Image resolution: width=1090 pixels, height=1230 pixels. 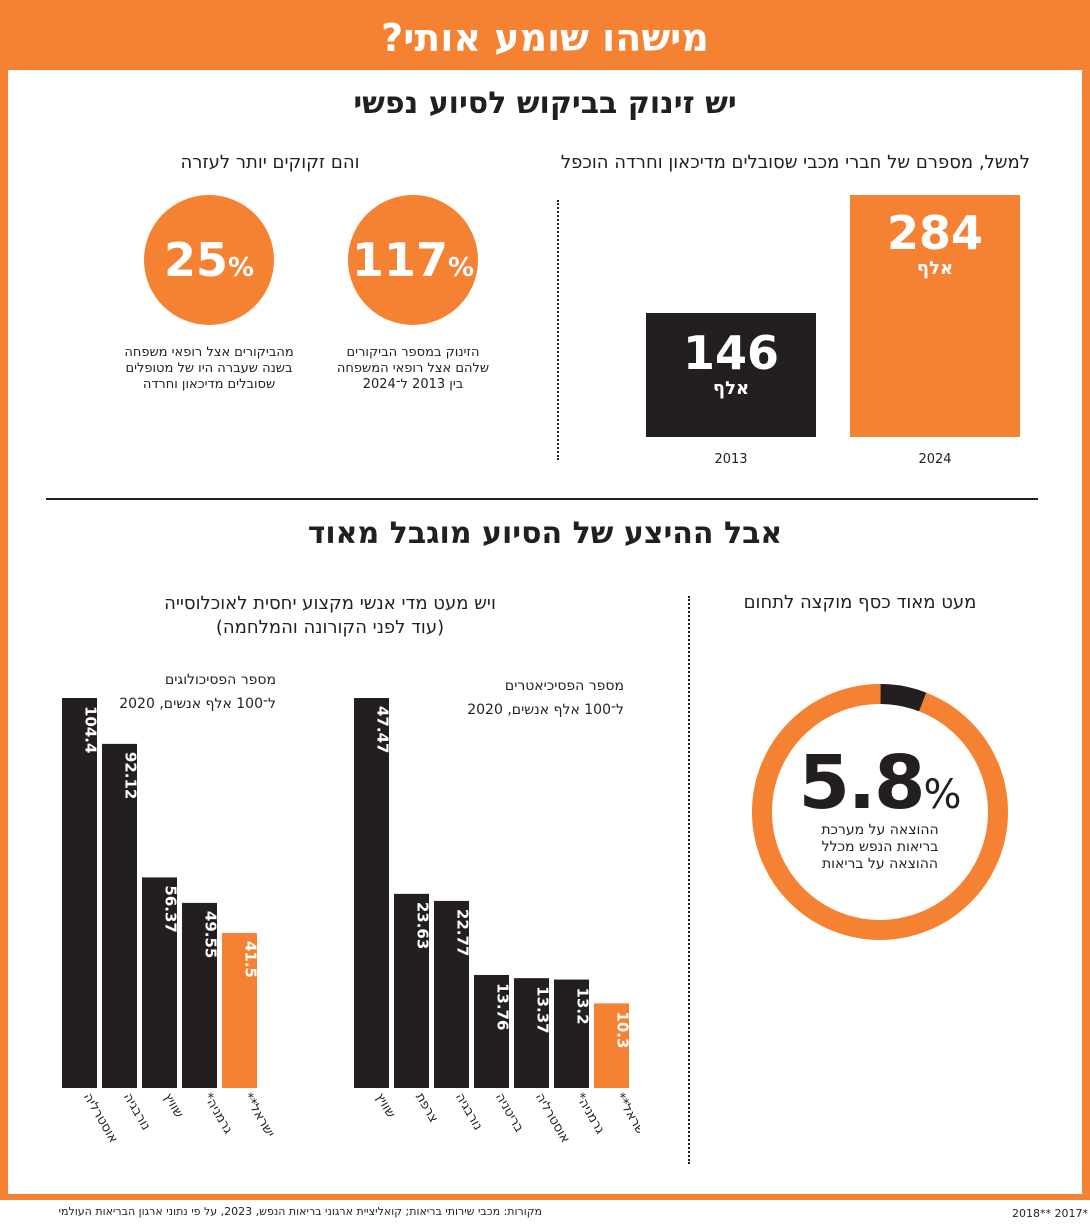 What do you see at coordinates (935, 316) in the screenshot?
I see `bar-2024: 284 אלף` at bounding box center [935, 316].